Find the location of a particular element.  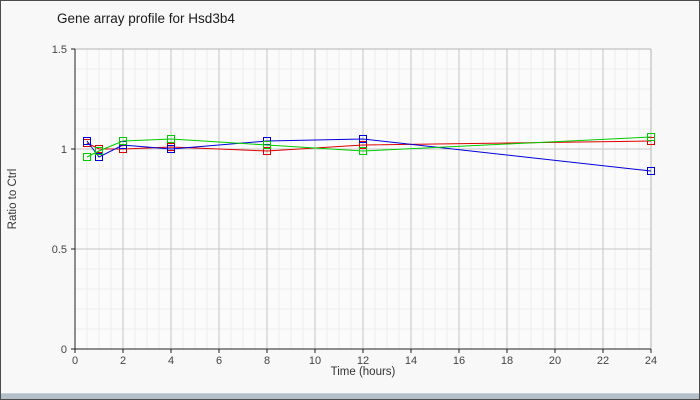

y-tick-label: 1 is located at coordinates (64, 150).